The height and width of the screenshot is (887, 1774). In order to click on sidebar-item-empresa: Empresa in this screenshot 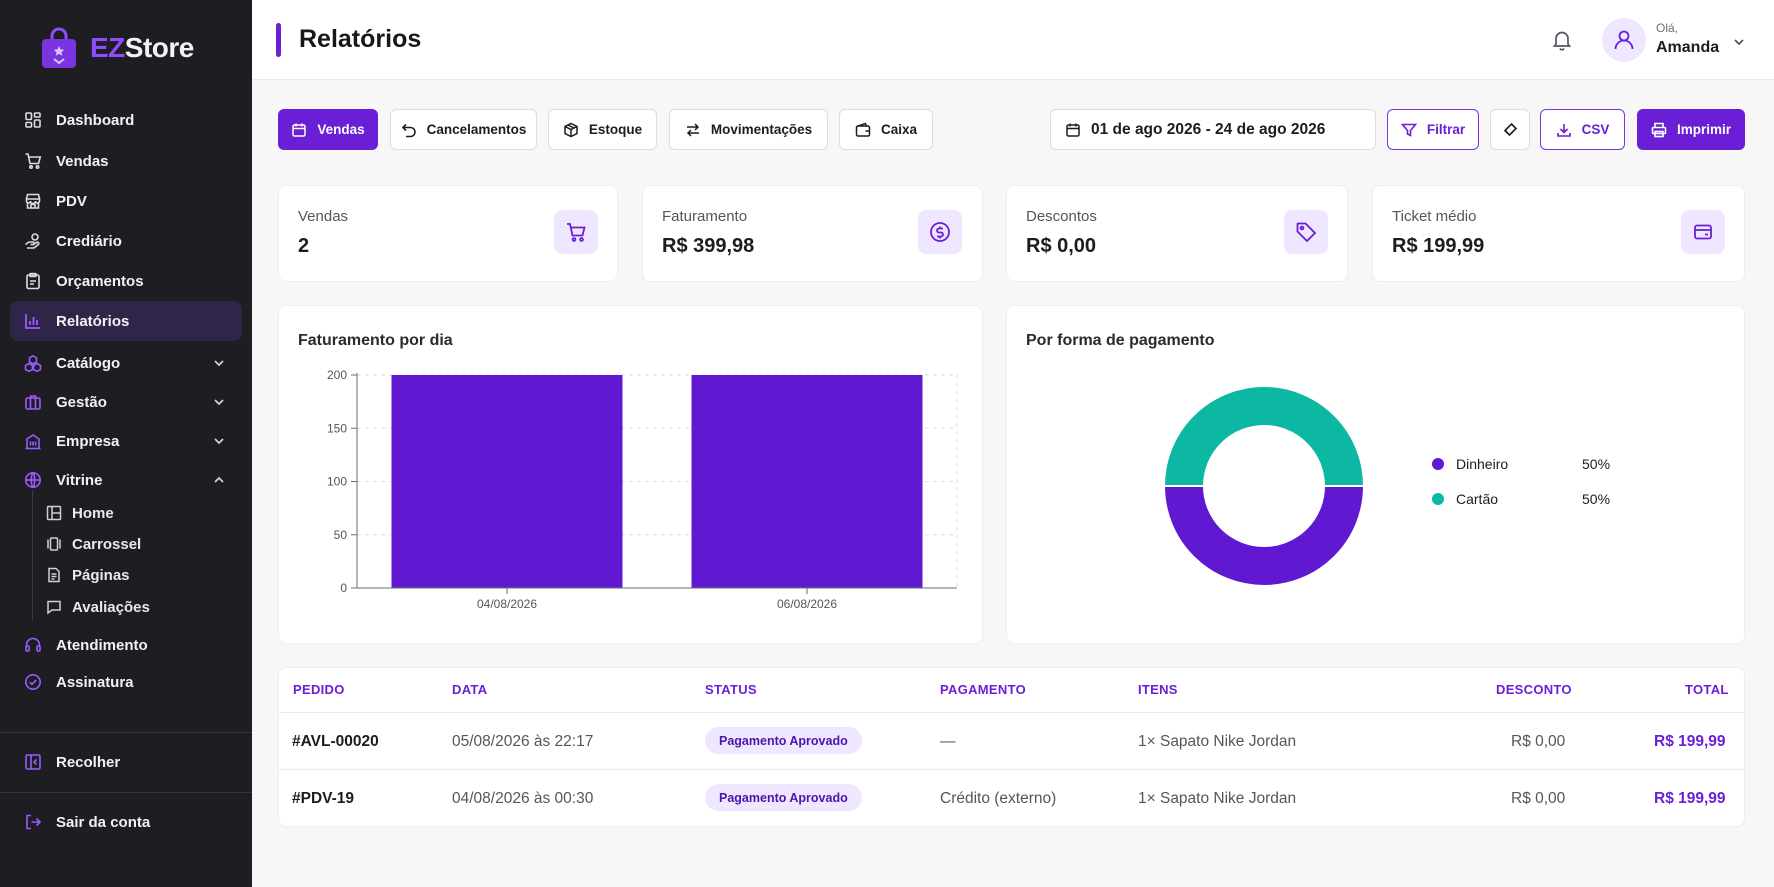, I will do `click(126, 441)`.